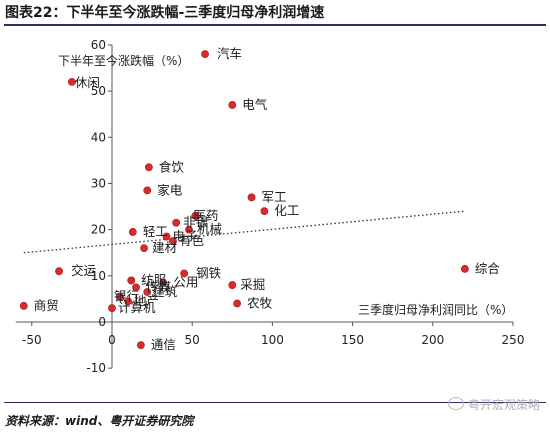 The height and width of the screenshot is (436, 550). What do you see at coordinates (205, 215) in the screenshot?
I see `point-label: 医药` at bounding box center [205, 215].